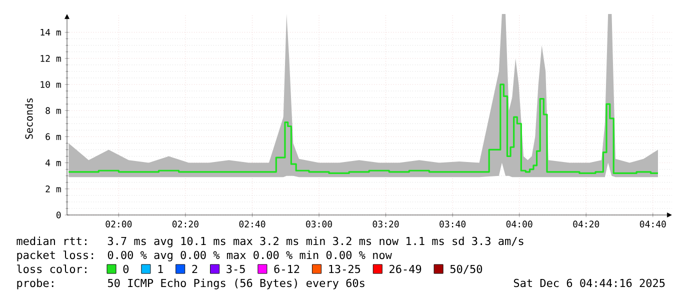  Describe the element at coordinates (250, 256) in the screenshot. I see `text: 0.00 % avg 0.00 % max 0.00 % min 0.00 % now` at that location.